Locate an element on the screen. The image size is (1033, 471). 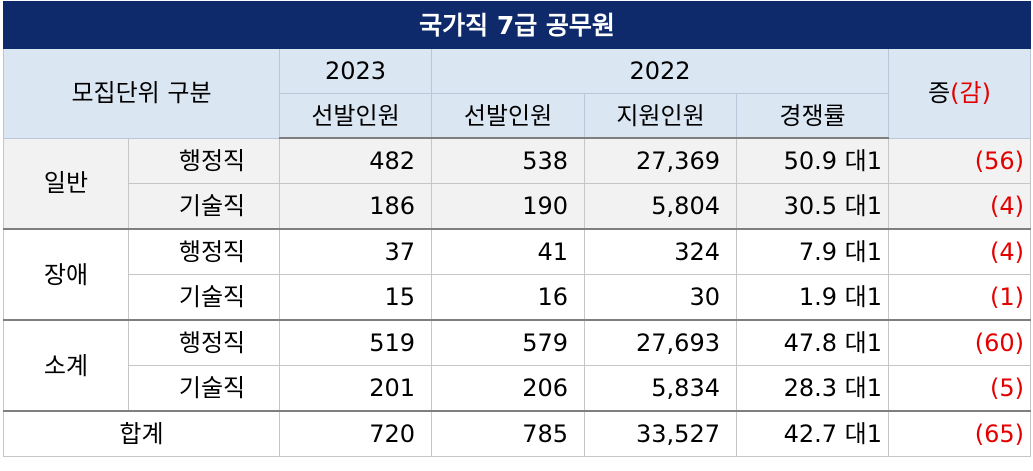
cell-applicants: 5,834 is located at coordinates (660, 388).